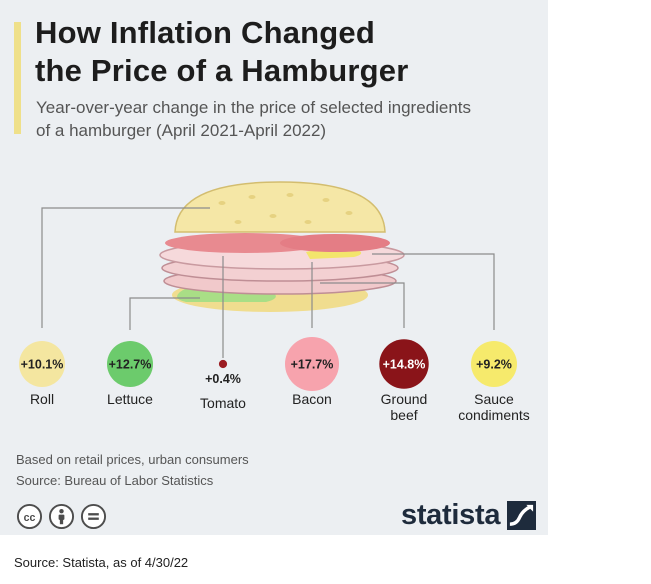 The width and height of the screenshot is (651, 584). I want to click on value-label-bacon: +17.7%, so click(312, 365).